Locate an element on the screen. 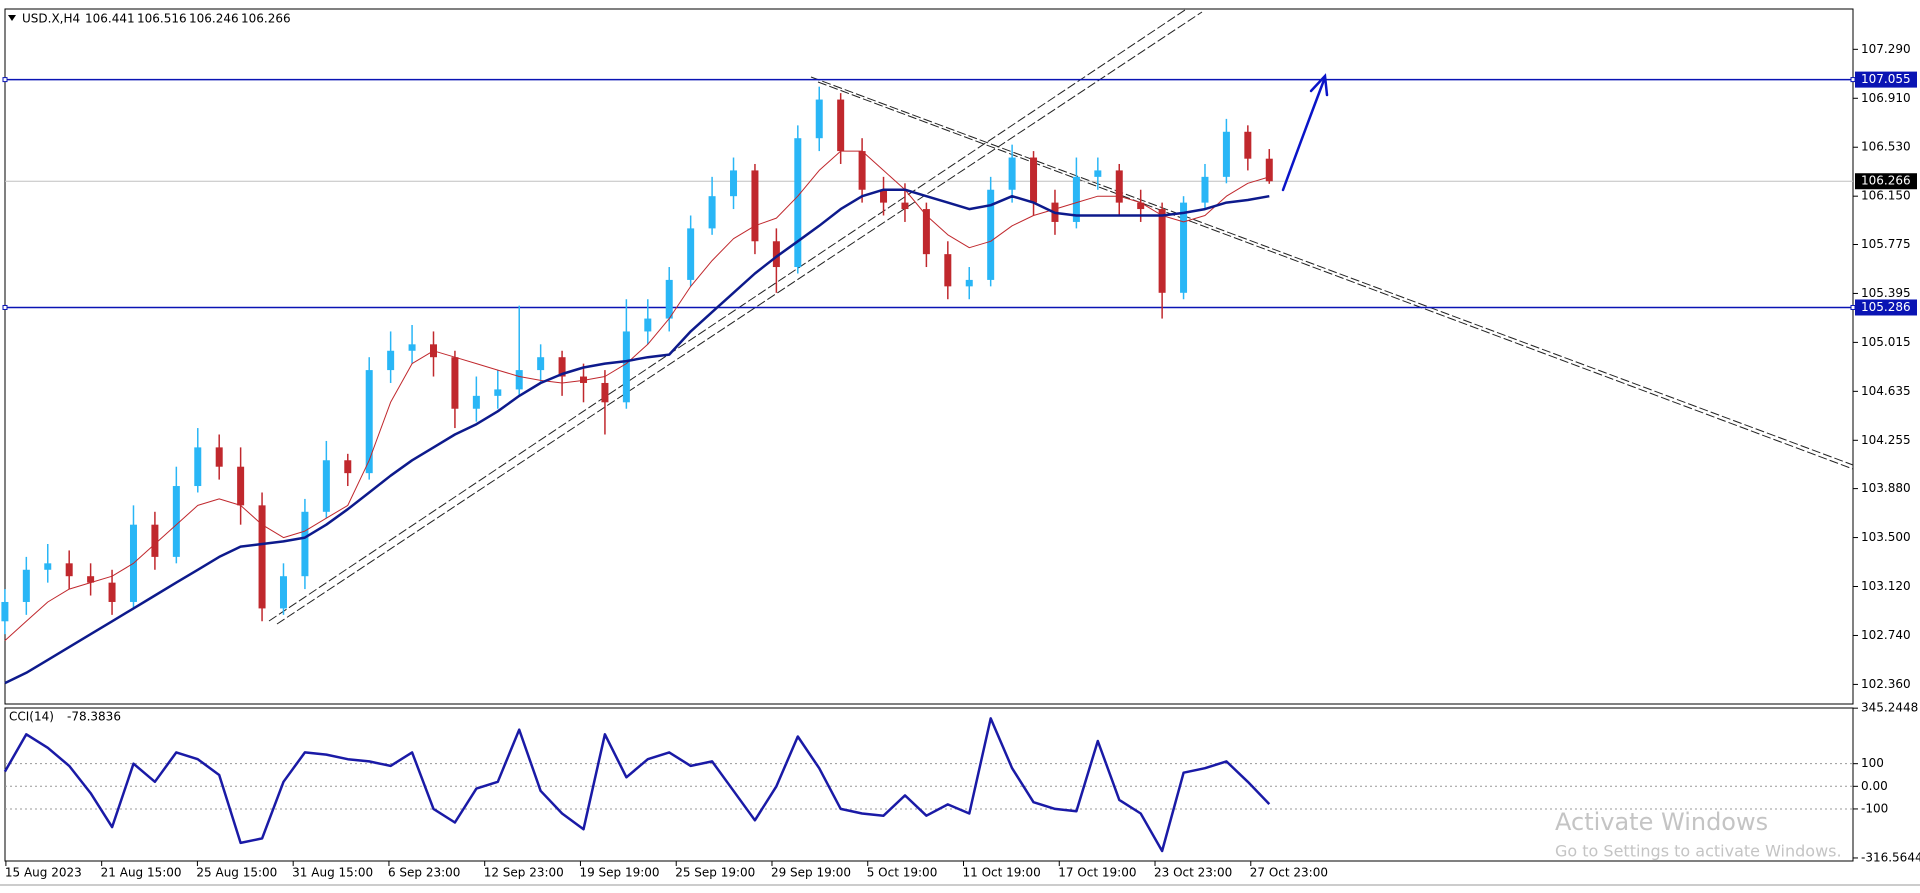 This screenshot has width=1920, height=893. ohlc-close: 106.266 is located at coordinates (266, 19).